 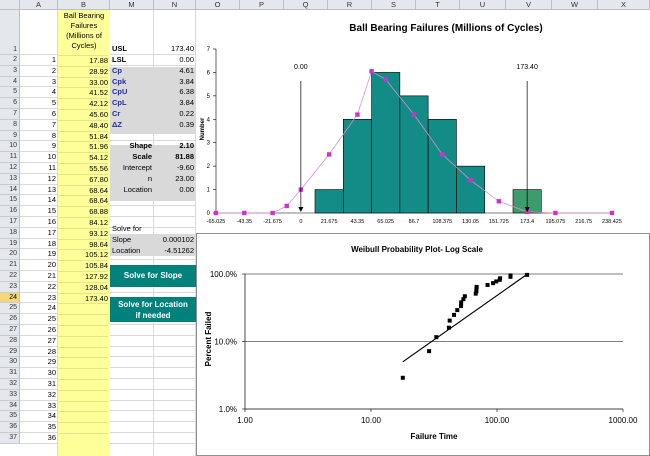 I want to click on cell-b: 84.12, so click(x=83, y=222).